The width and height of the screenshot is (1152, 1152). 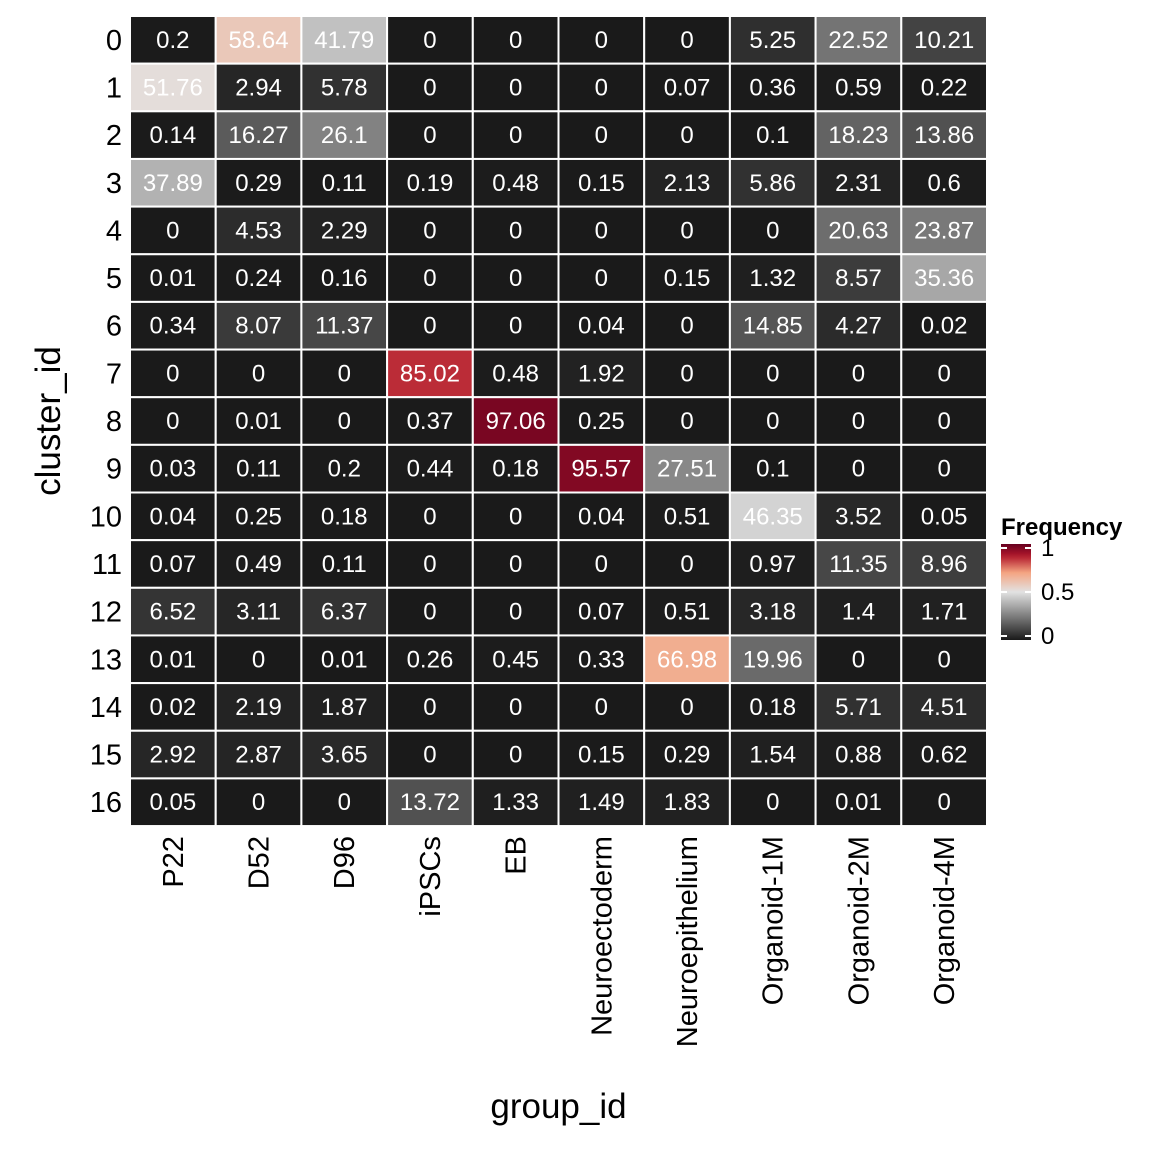 I want to click on cell-value-label: 0.03, so click(x=172, y=469).